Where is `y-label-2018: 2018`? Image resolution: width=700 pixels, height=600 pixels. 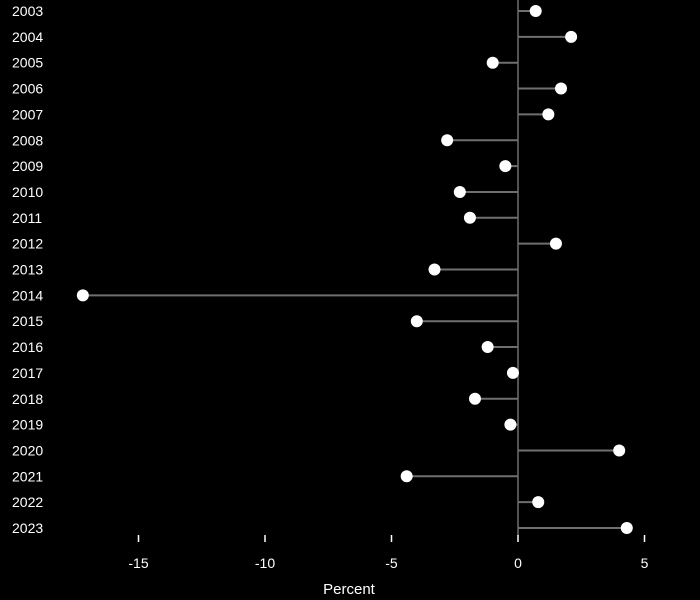 y-label-2018: 2018 is located at coordinates (27, 399).